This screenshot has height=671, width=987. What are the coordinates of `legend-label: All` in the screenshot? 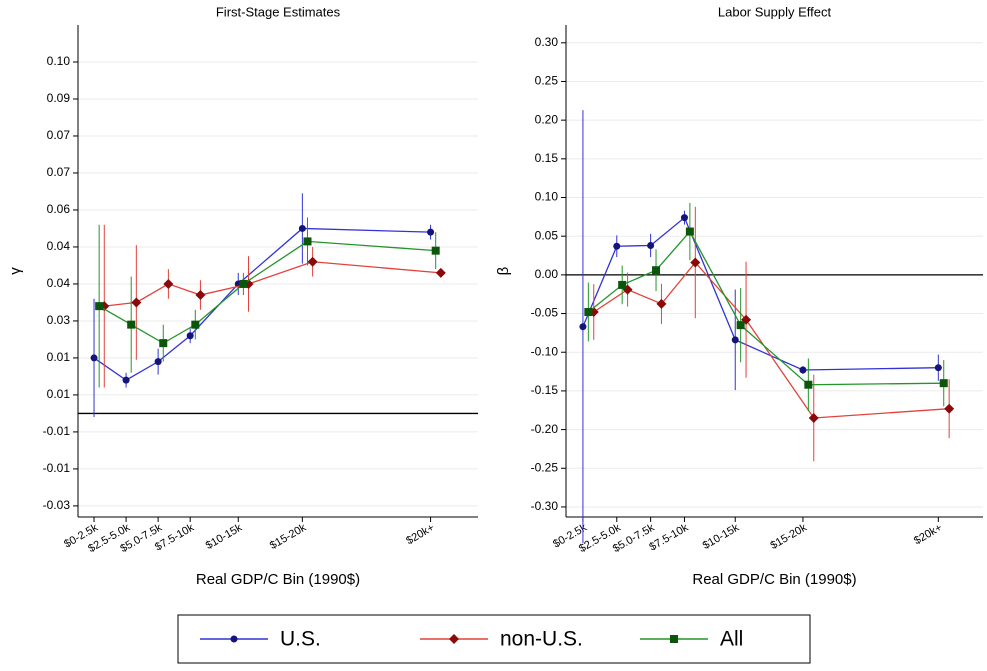 It's located at (731, 639).